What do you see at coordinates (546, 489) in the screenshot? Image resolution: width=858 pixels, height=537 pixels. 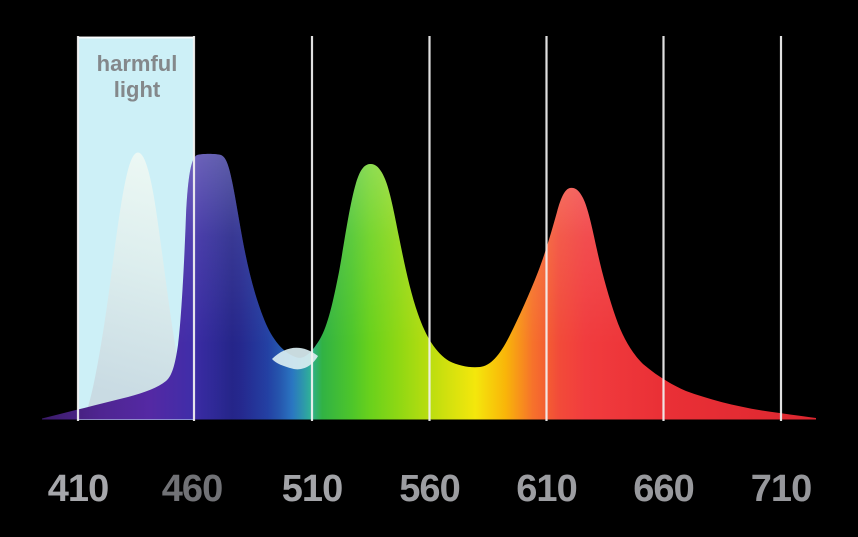 I see `axis-tick-610: 610` at bounding box center [546, 489].